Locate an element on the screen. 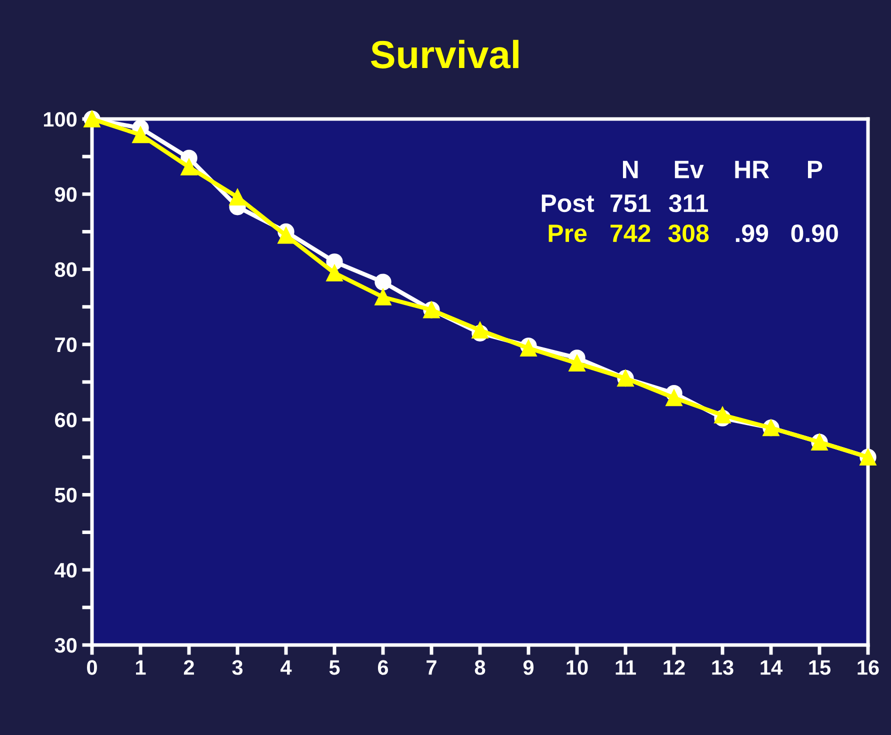 This screenshot has height=735, width=891. y-tick-label: 90 is located at coordinates (65, 194).